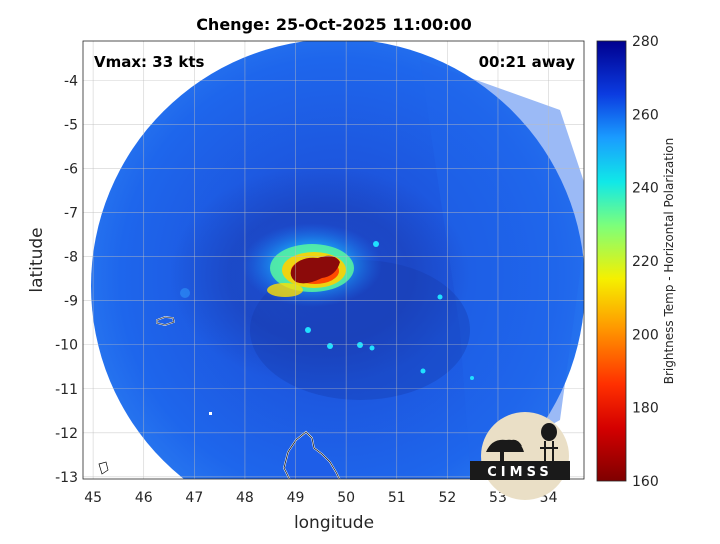 This screenshot has width=720, height=544. Describe the element at coordinates (397, 498) in the screenshot. I see `x-tick-label: 51` at that location.